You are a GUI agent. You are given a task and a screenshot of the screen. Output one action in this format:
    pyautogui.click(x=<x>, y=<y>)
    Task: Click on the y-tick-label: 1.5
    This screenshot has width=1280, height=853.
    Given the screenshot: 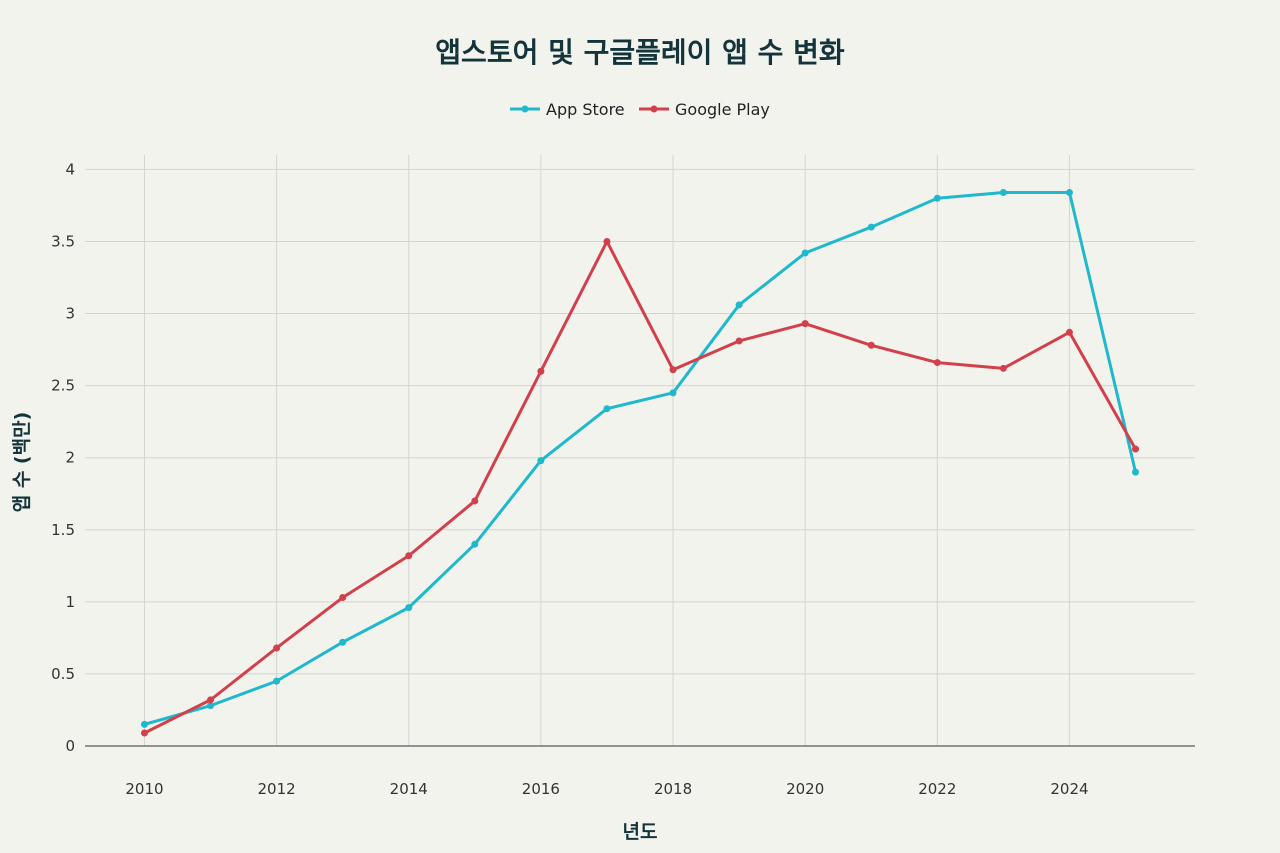 What is the action you would take?
    pyautogui.click(x=63, y=530)
    